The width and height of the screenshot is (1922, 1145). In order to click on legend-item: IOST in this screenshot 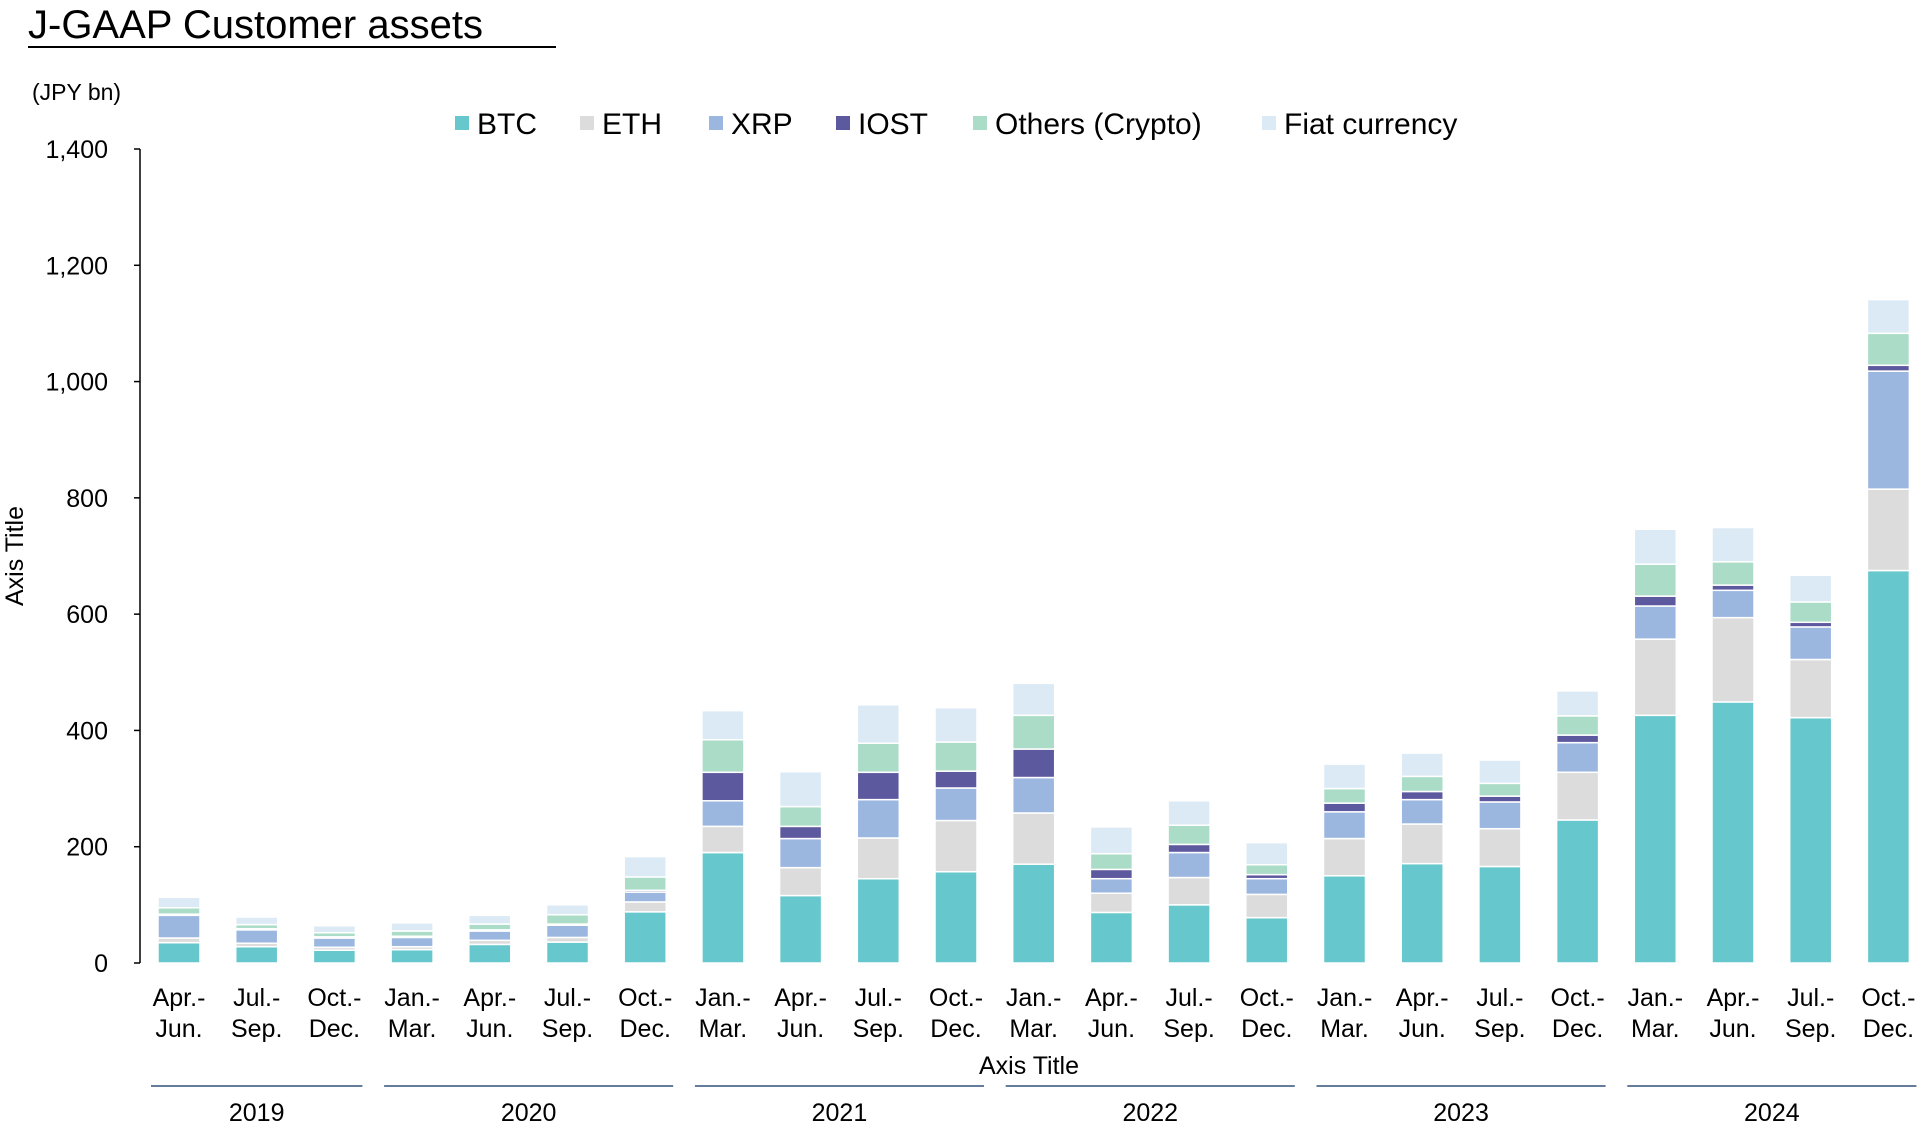, I will do `click(882, 124)`.